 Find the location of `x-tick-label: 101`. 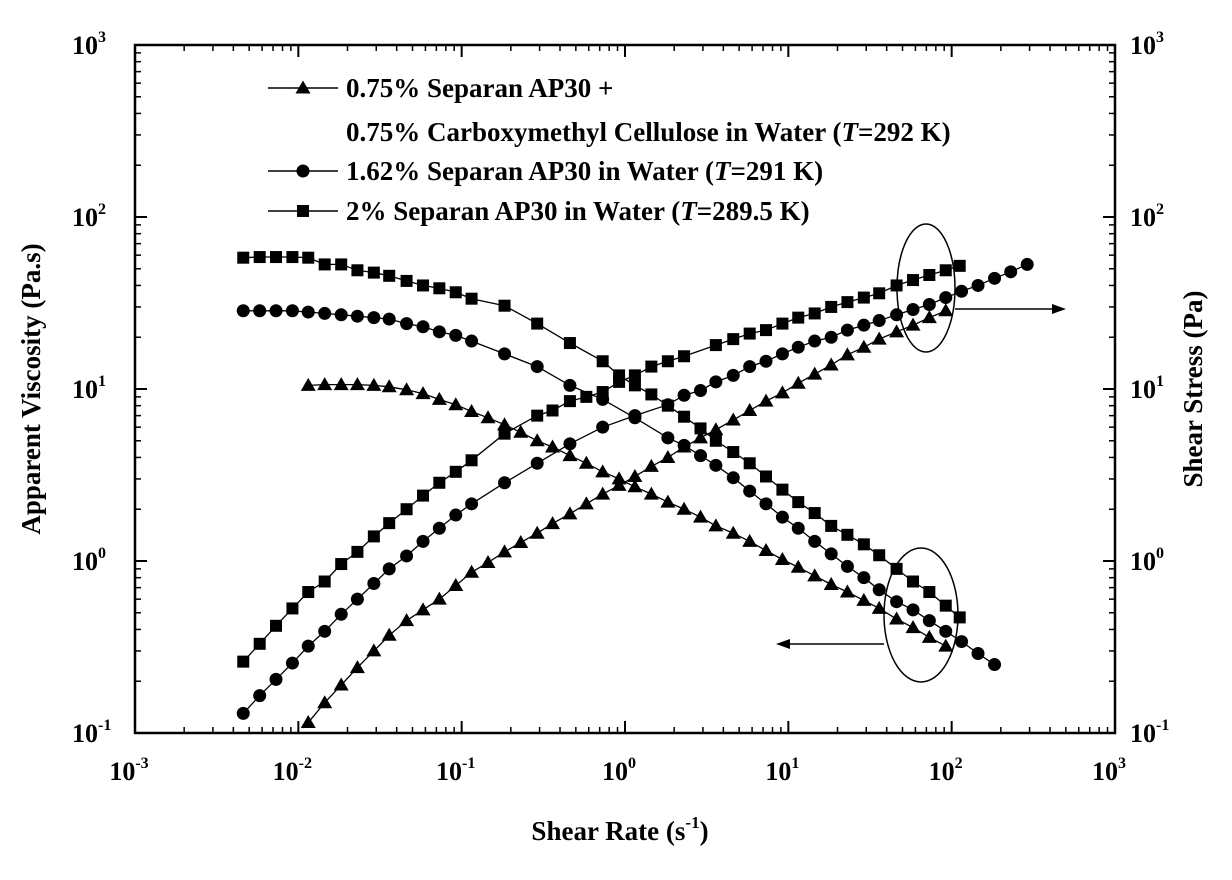

x-tick-label: 101 is located at coordinates (782, 770).